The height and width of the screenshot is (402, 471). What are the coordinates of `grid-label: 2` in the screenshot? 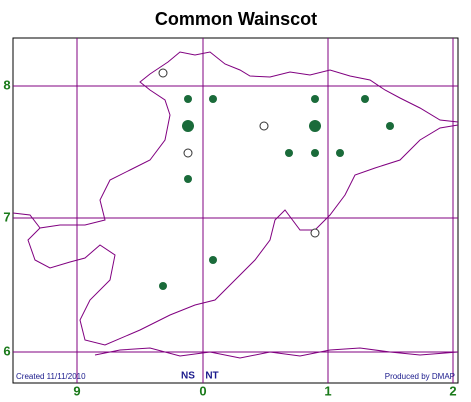 It's located at (452, 390).